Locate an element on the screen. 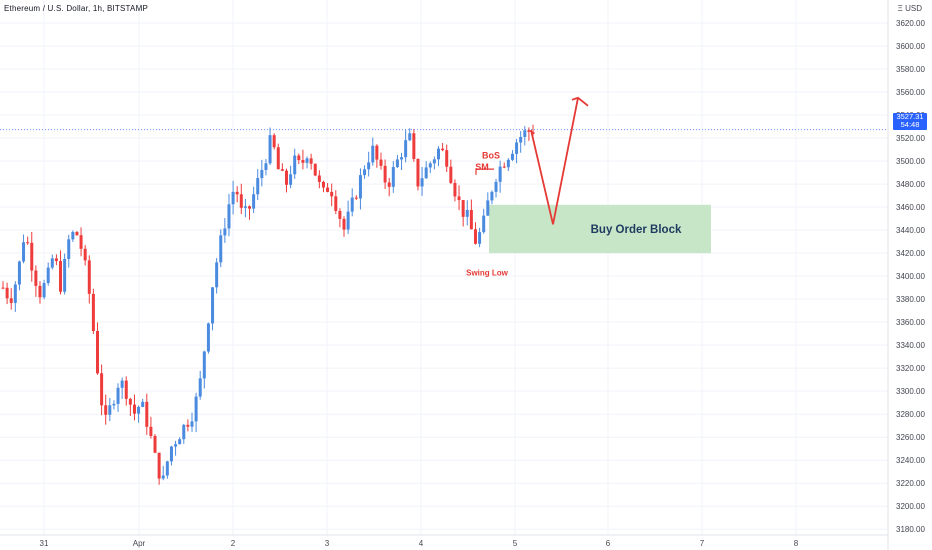 The width and height of the screenshot is (932, 550). y-tick-label: 3580.00 is located at coordinates (910, 69).